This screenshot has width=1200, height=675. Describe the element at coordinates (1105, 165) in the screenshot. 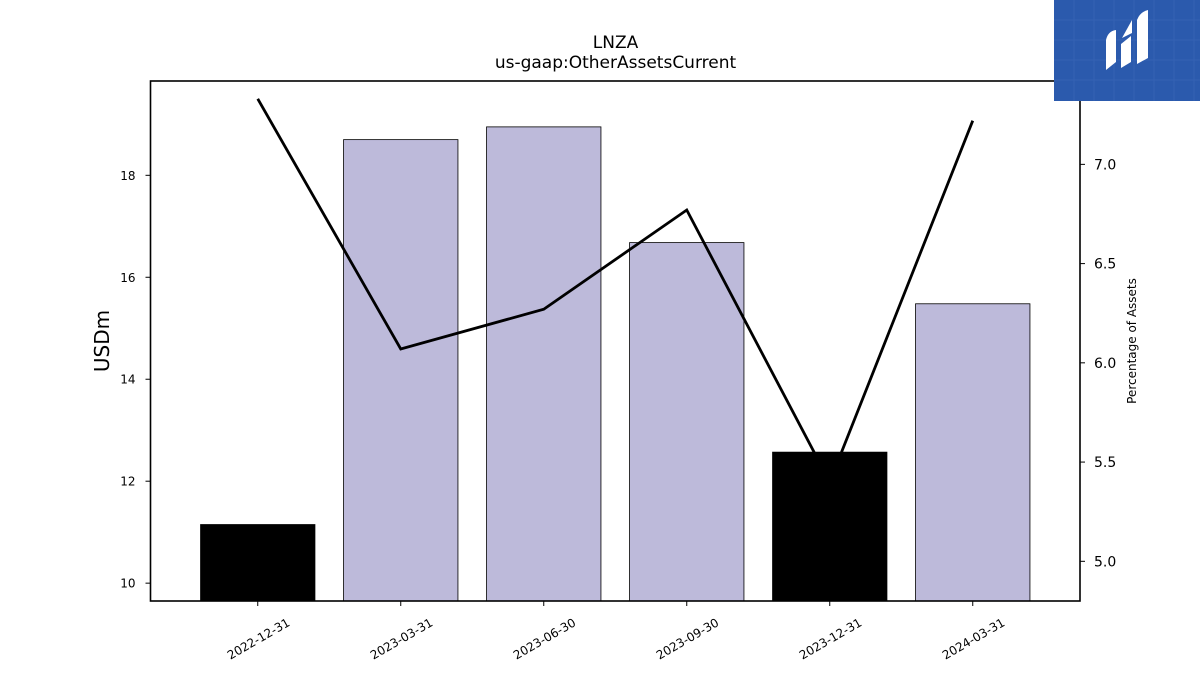

I see `y2-tick-label: 7.0` at that location.